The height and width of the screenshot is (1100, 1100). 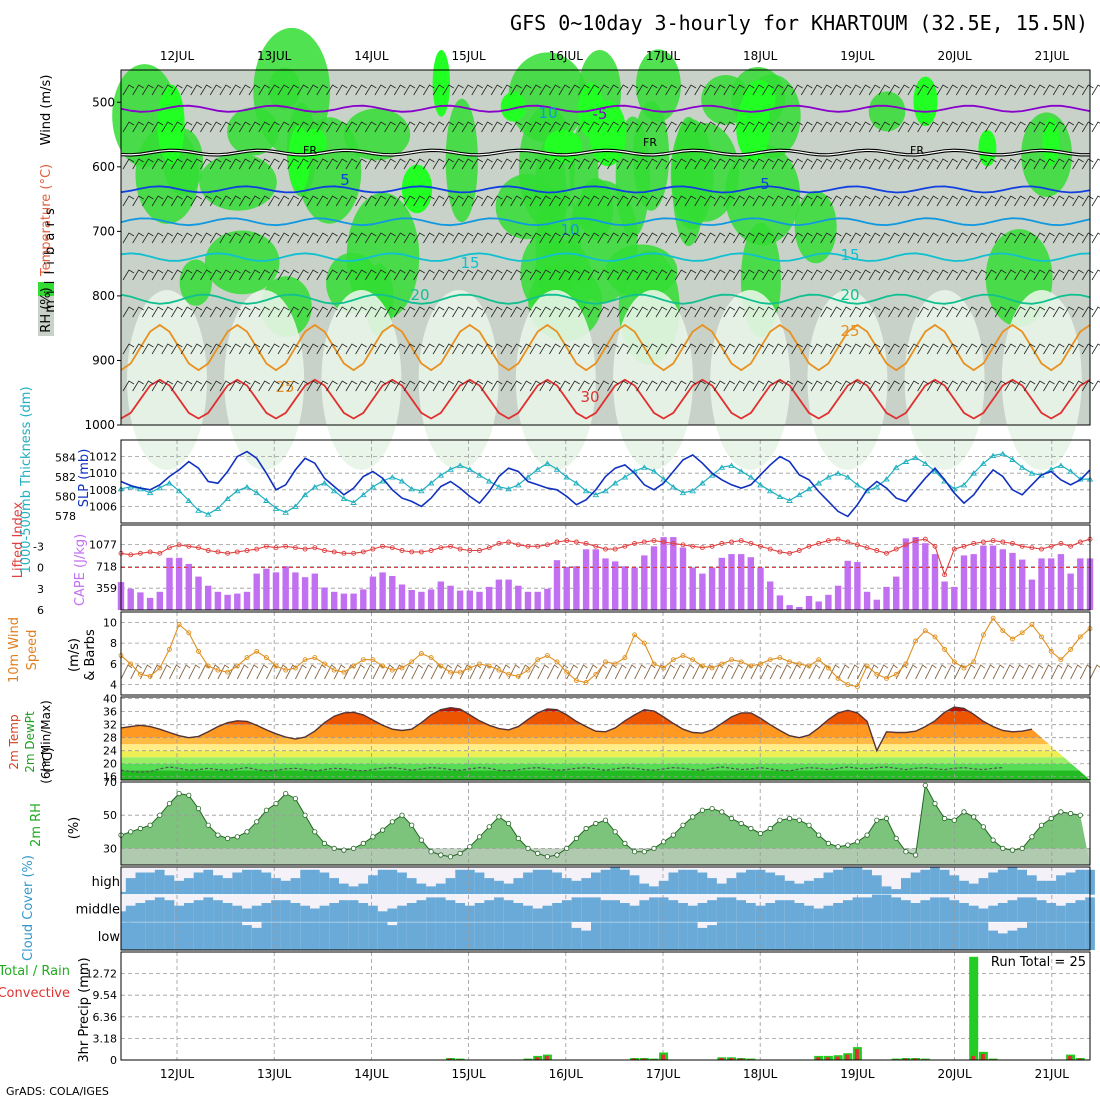 I want to click on cape-frame, so click(x=605, y=567).